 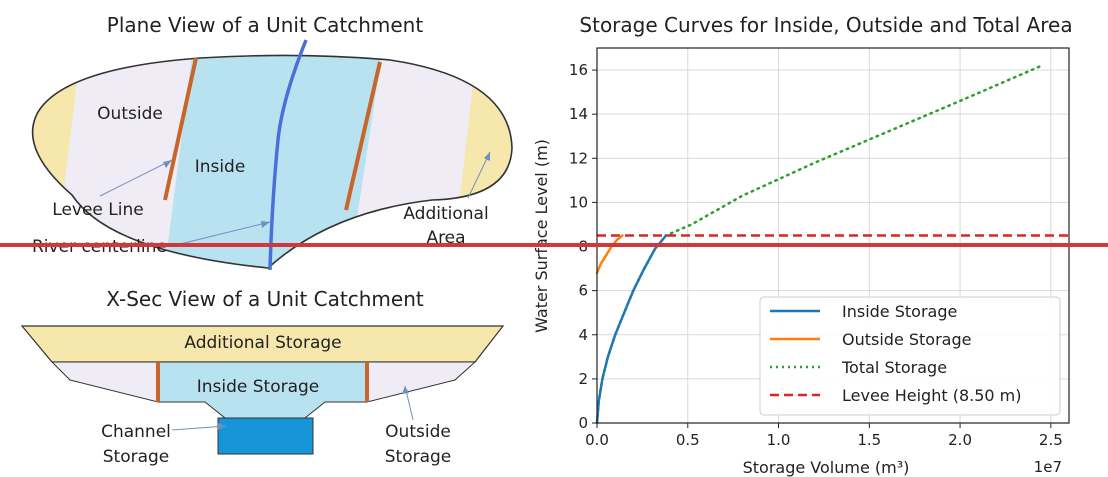 What do you see at coordinates (609, 255) in the screenshot?
I see `outside-storage-line` at bounding box center [609, 255].